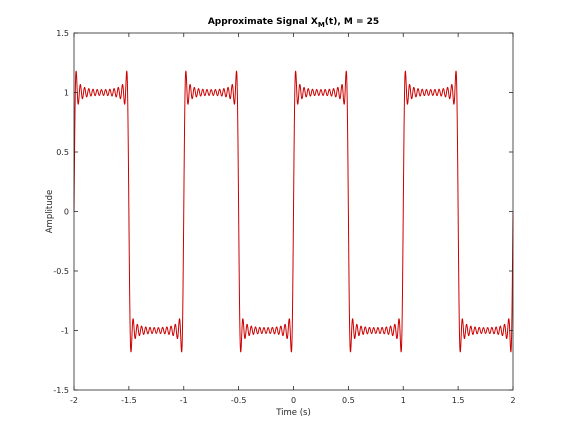 The image size is (567, 438). What do you see at coordinates (403, 400) in the screenshot?
I see `x-tick-label: 1` at bounding box center [403, 400].